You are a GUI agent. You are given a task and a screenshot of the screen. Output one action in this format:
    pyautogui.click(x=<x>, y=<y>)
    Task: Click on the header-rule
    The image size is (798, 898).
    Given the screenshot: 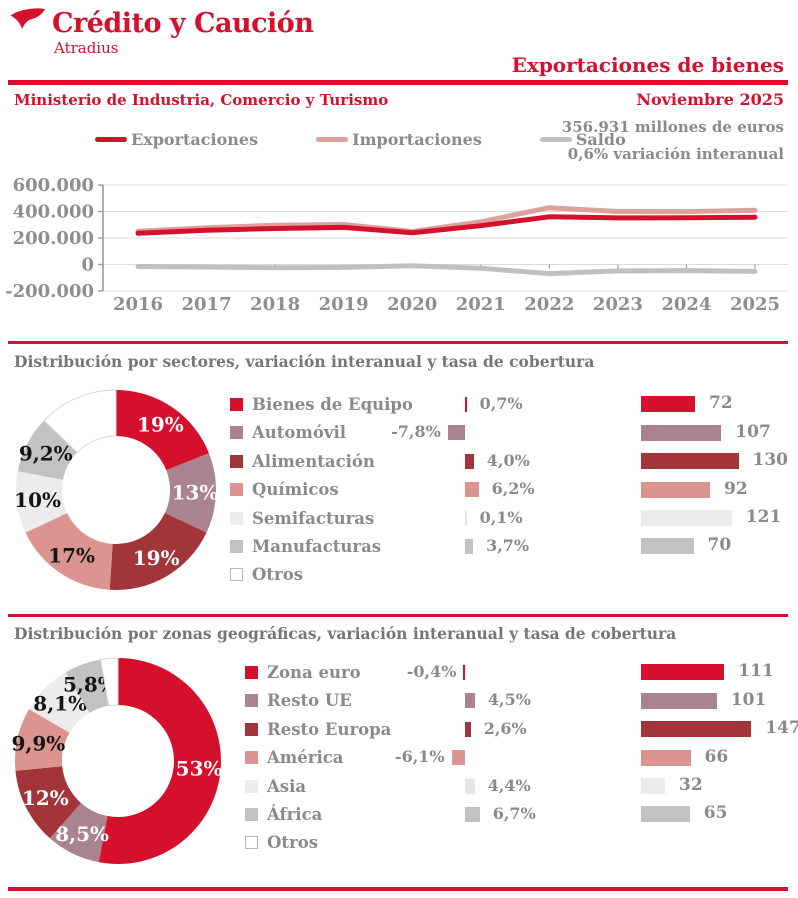 What is the action you would take?
    pyautogui.click(x=398, y=82)
    